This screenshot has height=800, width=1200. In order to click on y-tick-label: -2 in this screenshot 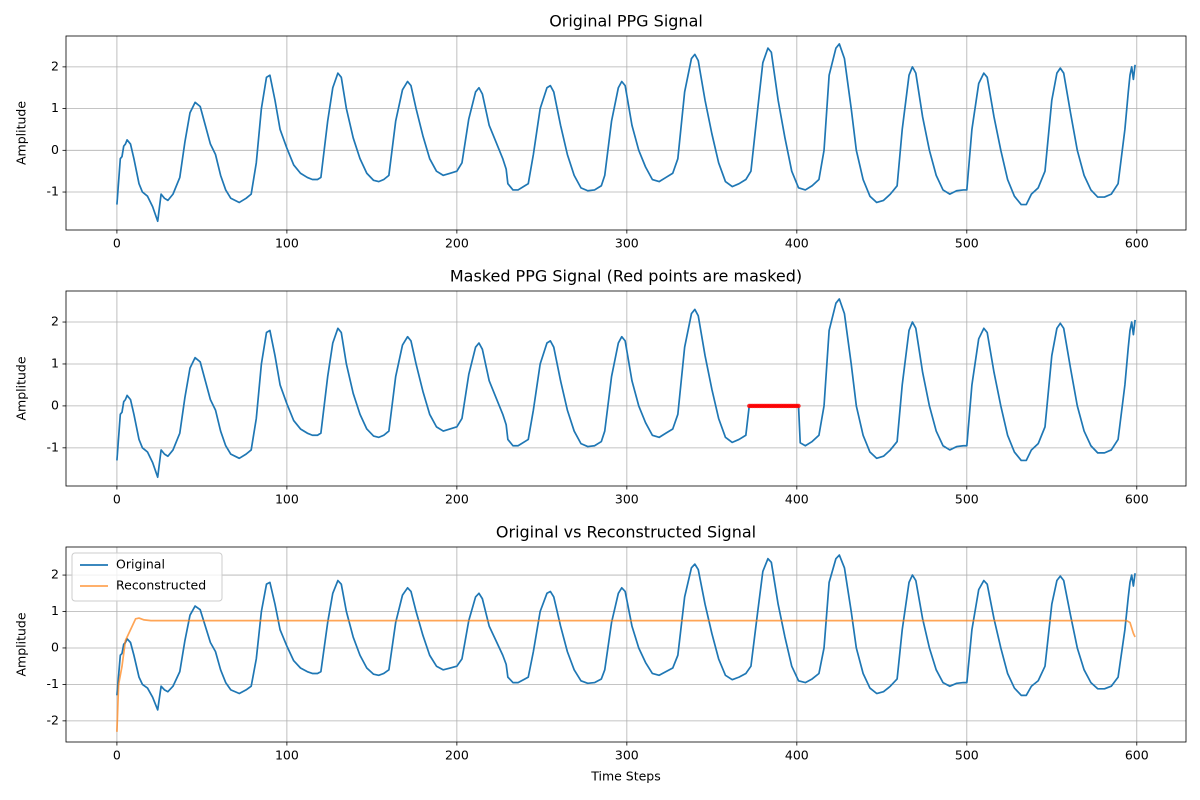, I will do `click(53, 719)`.